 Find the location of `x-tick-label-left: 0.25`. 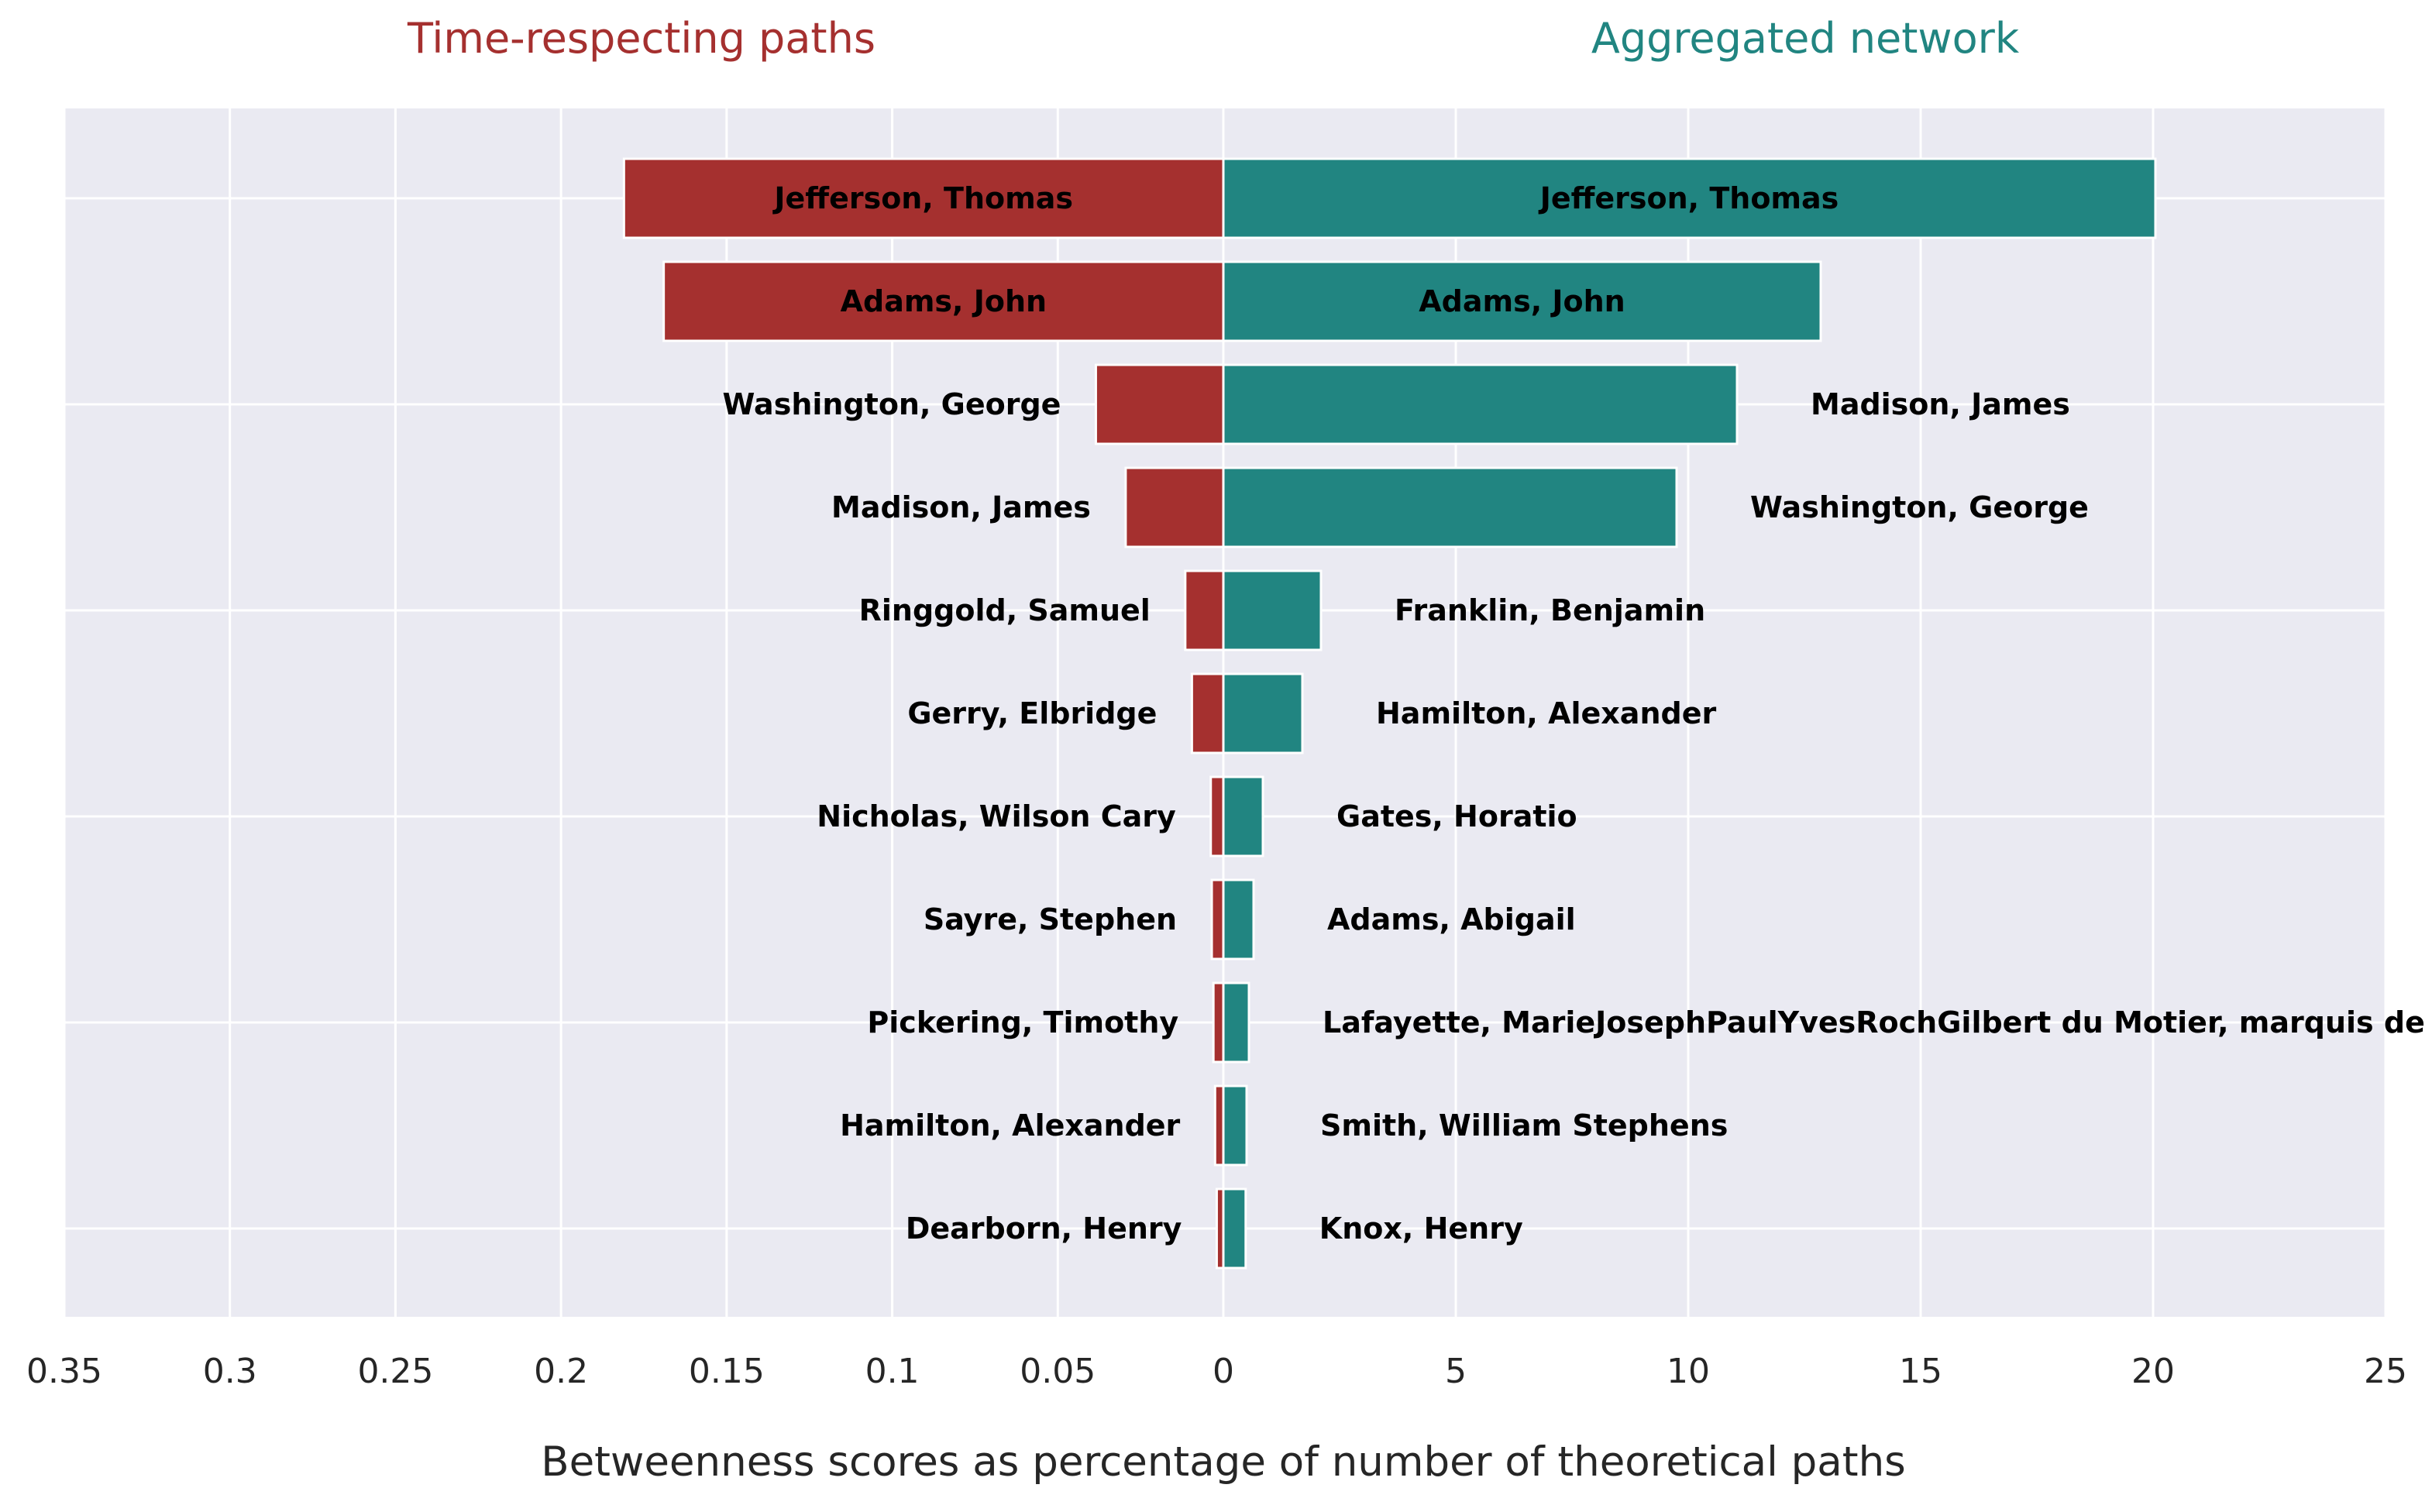

x-tick-label-left: 0.25 is located at coordinates (395, 1371).